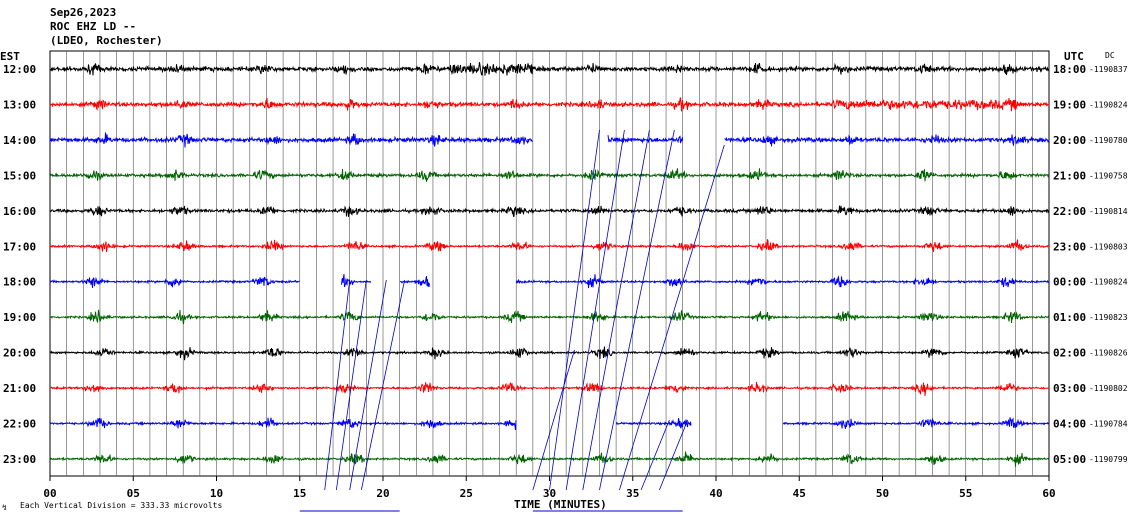 Image resolution: width=1130 pixels, height=519 pixels. Describe the element at coordinates (1069, 175) in the screenshot. I see `utc-hour-label: 21:00` at that location.